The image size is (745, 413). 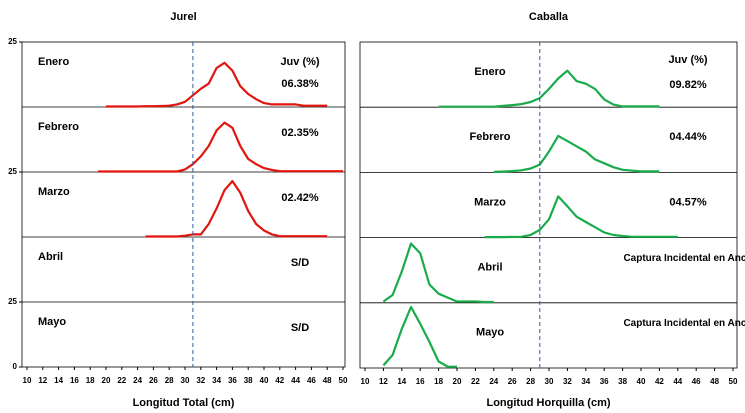 What do you see at coordinates (688, 137) in the screenshot?
I see `juv-value: 04.44%` at bounding box center [688, 137].